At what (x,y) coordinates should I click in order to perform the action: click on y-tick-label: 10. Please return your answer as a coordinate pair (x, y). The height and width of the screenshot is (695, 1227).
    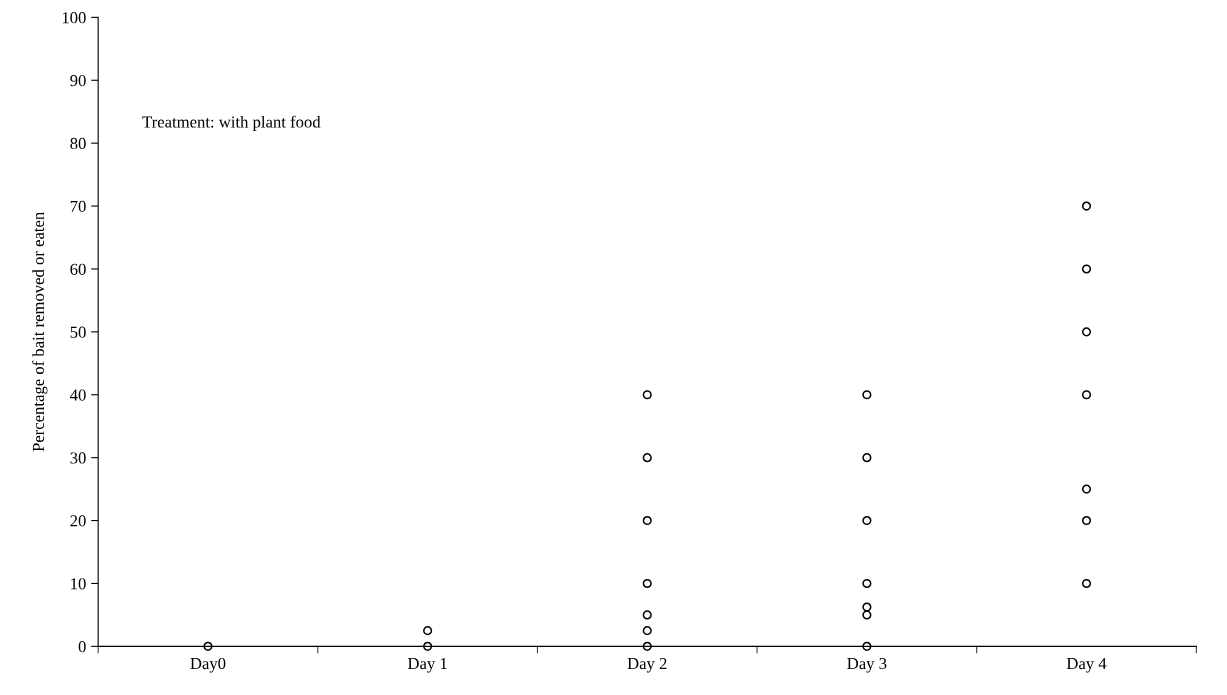
    Looking at the image, I should click on (78, 584).